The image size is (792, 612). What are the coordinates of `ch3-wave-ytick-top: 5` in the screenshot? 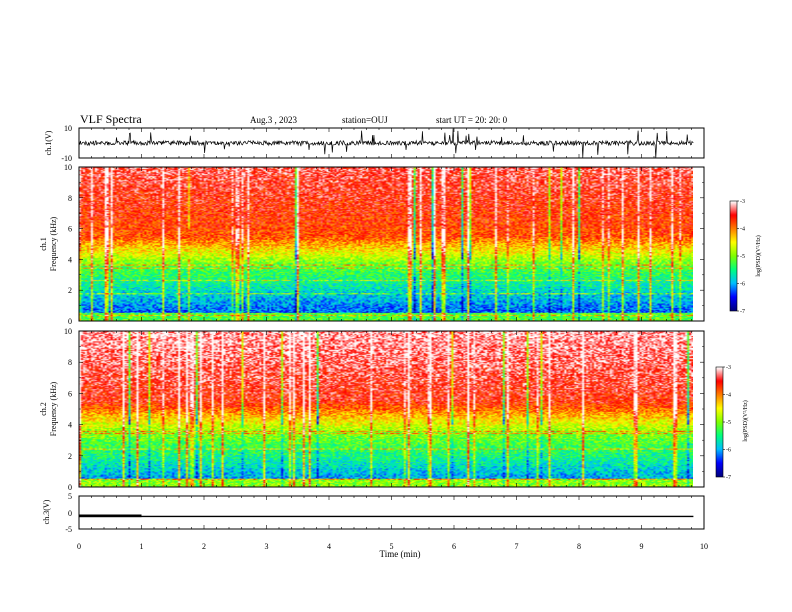 It's located at (70, 496).